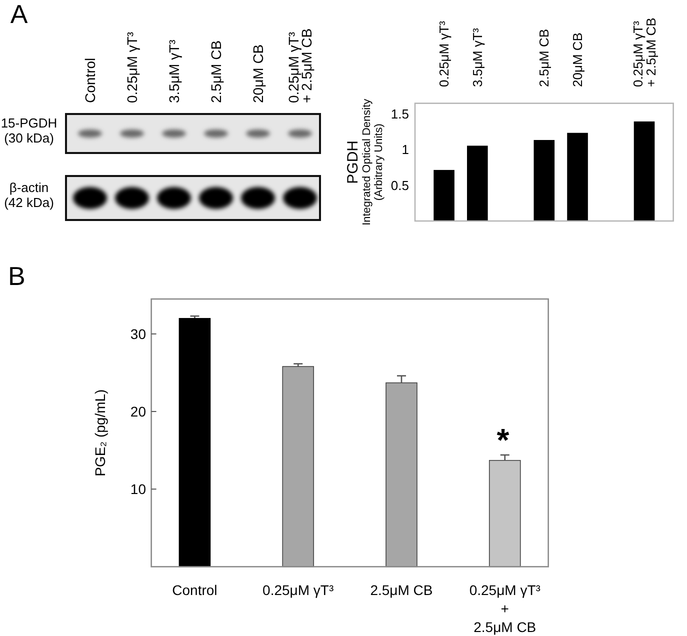 The height and width of the screenshot is (636, 687). Describe the element at coordinates (364, 162) in the screenshot. I see `y-axis-title: PGDH Integrated Optical Density (Arbitrary Units)` at that location.